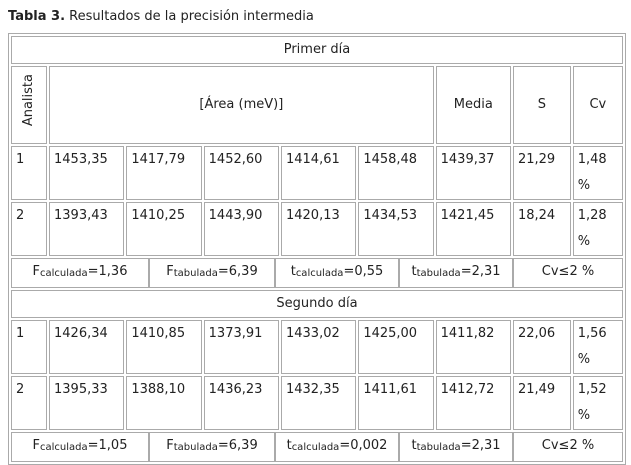  Describe the element at coordinates (164, 347) in the screenshot. I see `data-cell: 1410,85` at that location.